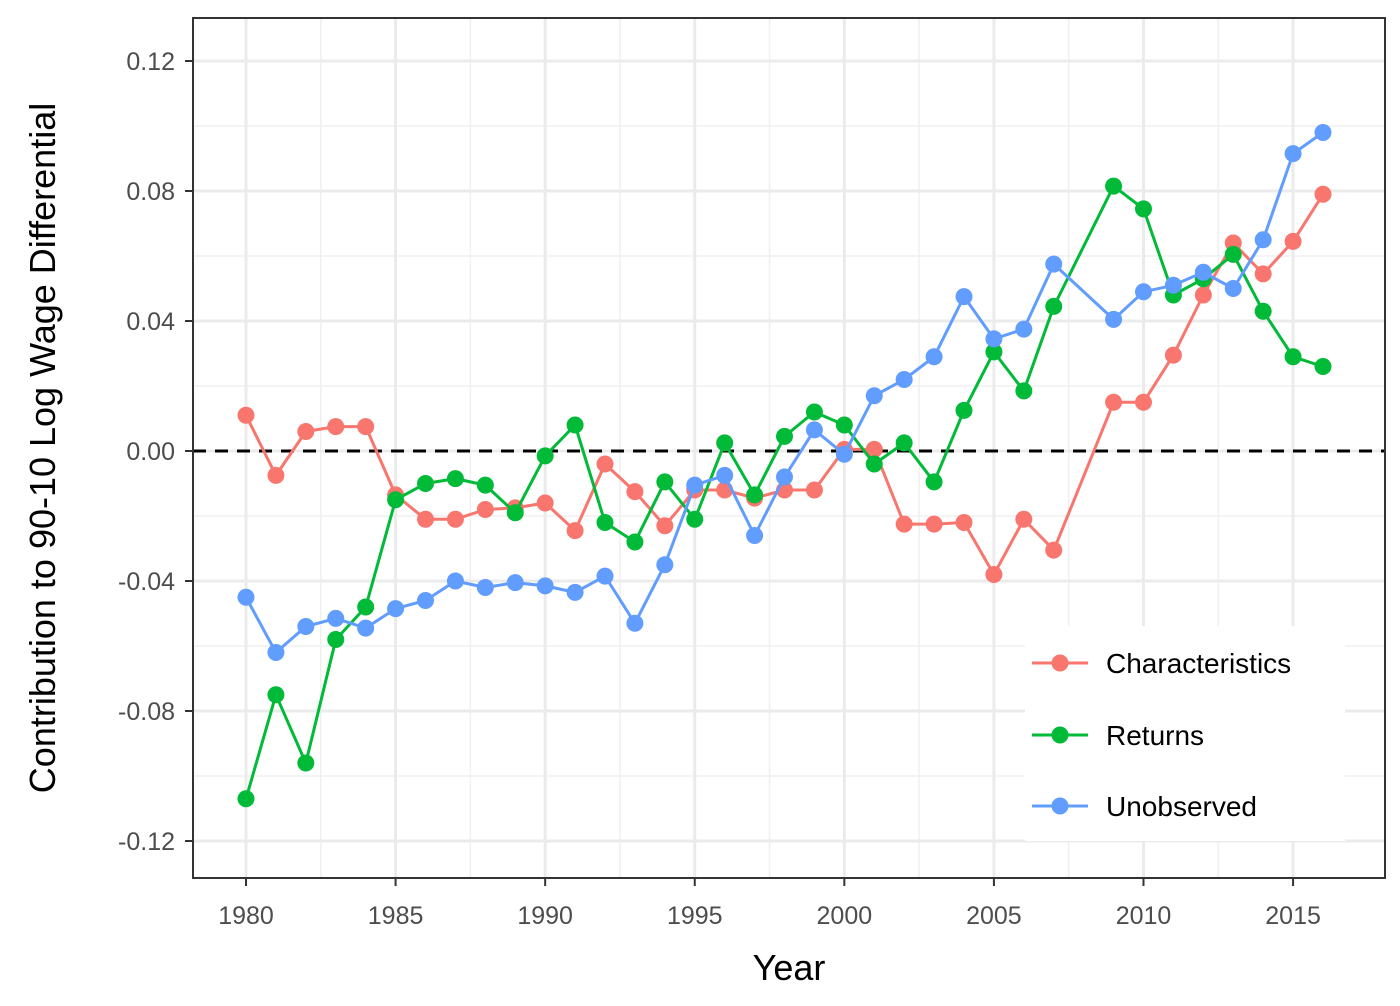 The width and height of the screenshot is (1400, 1006). What do you see at coordinates (845, 916) in the screenshot?
I see `x-tick-label: 2000` at bounding box center [845, 916].